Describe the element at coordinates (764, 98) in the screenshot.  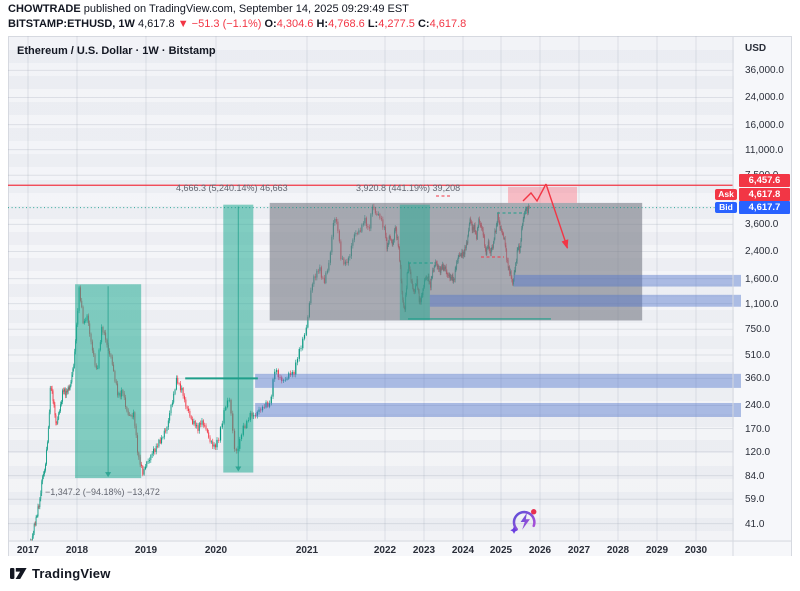
I see `y-axis-label: 24,000.0` at that location.